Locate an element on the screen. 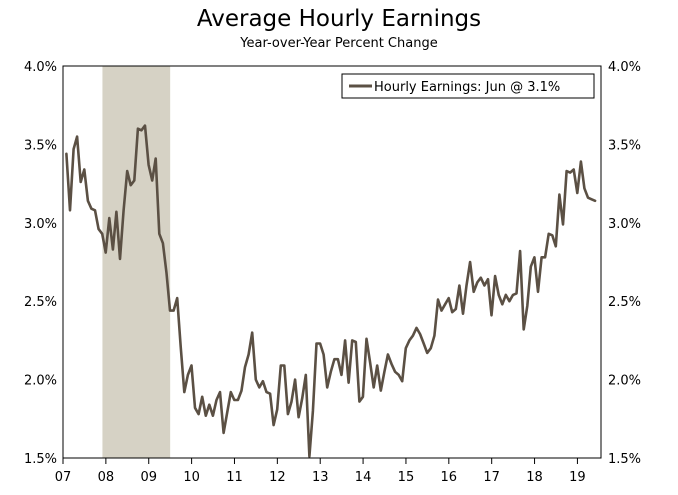 The width and height of the screenshot is (678, 495). legend-label: Hourly Earnings: Jun @ 3.1% is located at coordinates (467, 87).